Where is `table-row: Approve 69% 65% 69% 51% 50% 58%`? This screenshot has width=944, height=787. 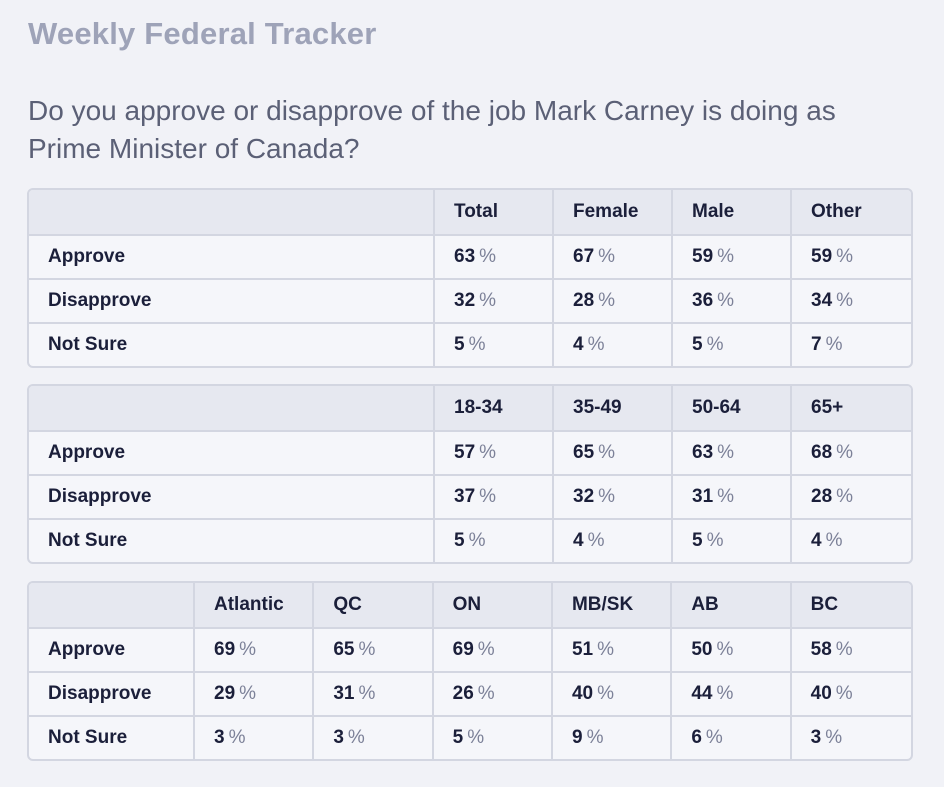 table-row: Approve 69% 65% 69% 51% 50% 58% is located at coordinates (470, 651).